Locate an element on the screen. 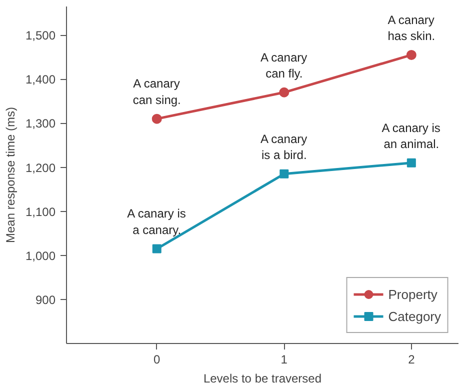 The height and width of the screenshot is (391, 474). x-tick-label: 2 is located at coordinates (412, 359).